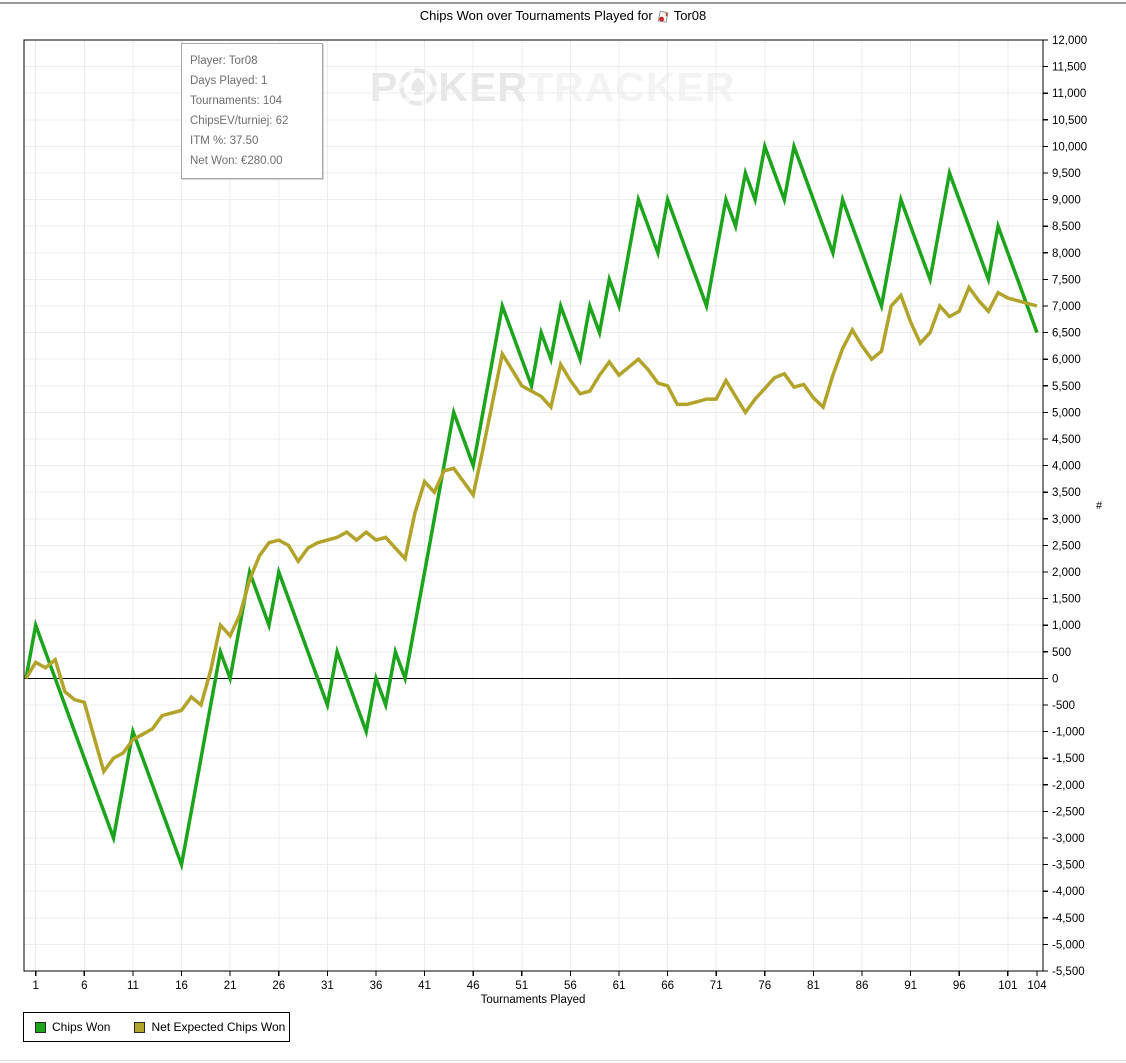 The height and width of the screenshot is (1063, 1126). What do you see at coordinates (1069, 121) in the screenshot?
I see `svg-text: 10,500` at bounding box center [1069, 121].